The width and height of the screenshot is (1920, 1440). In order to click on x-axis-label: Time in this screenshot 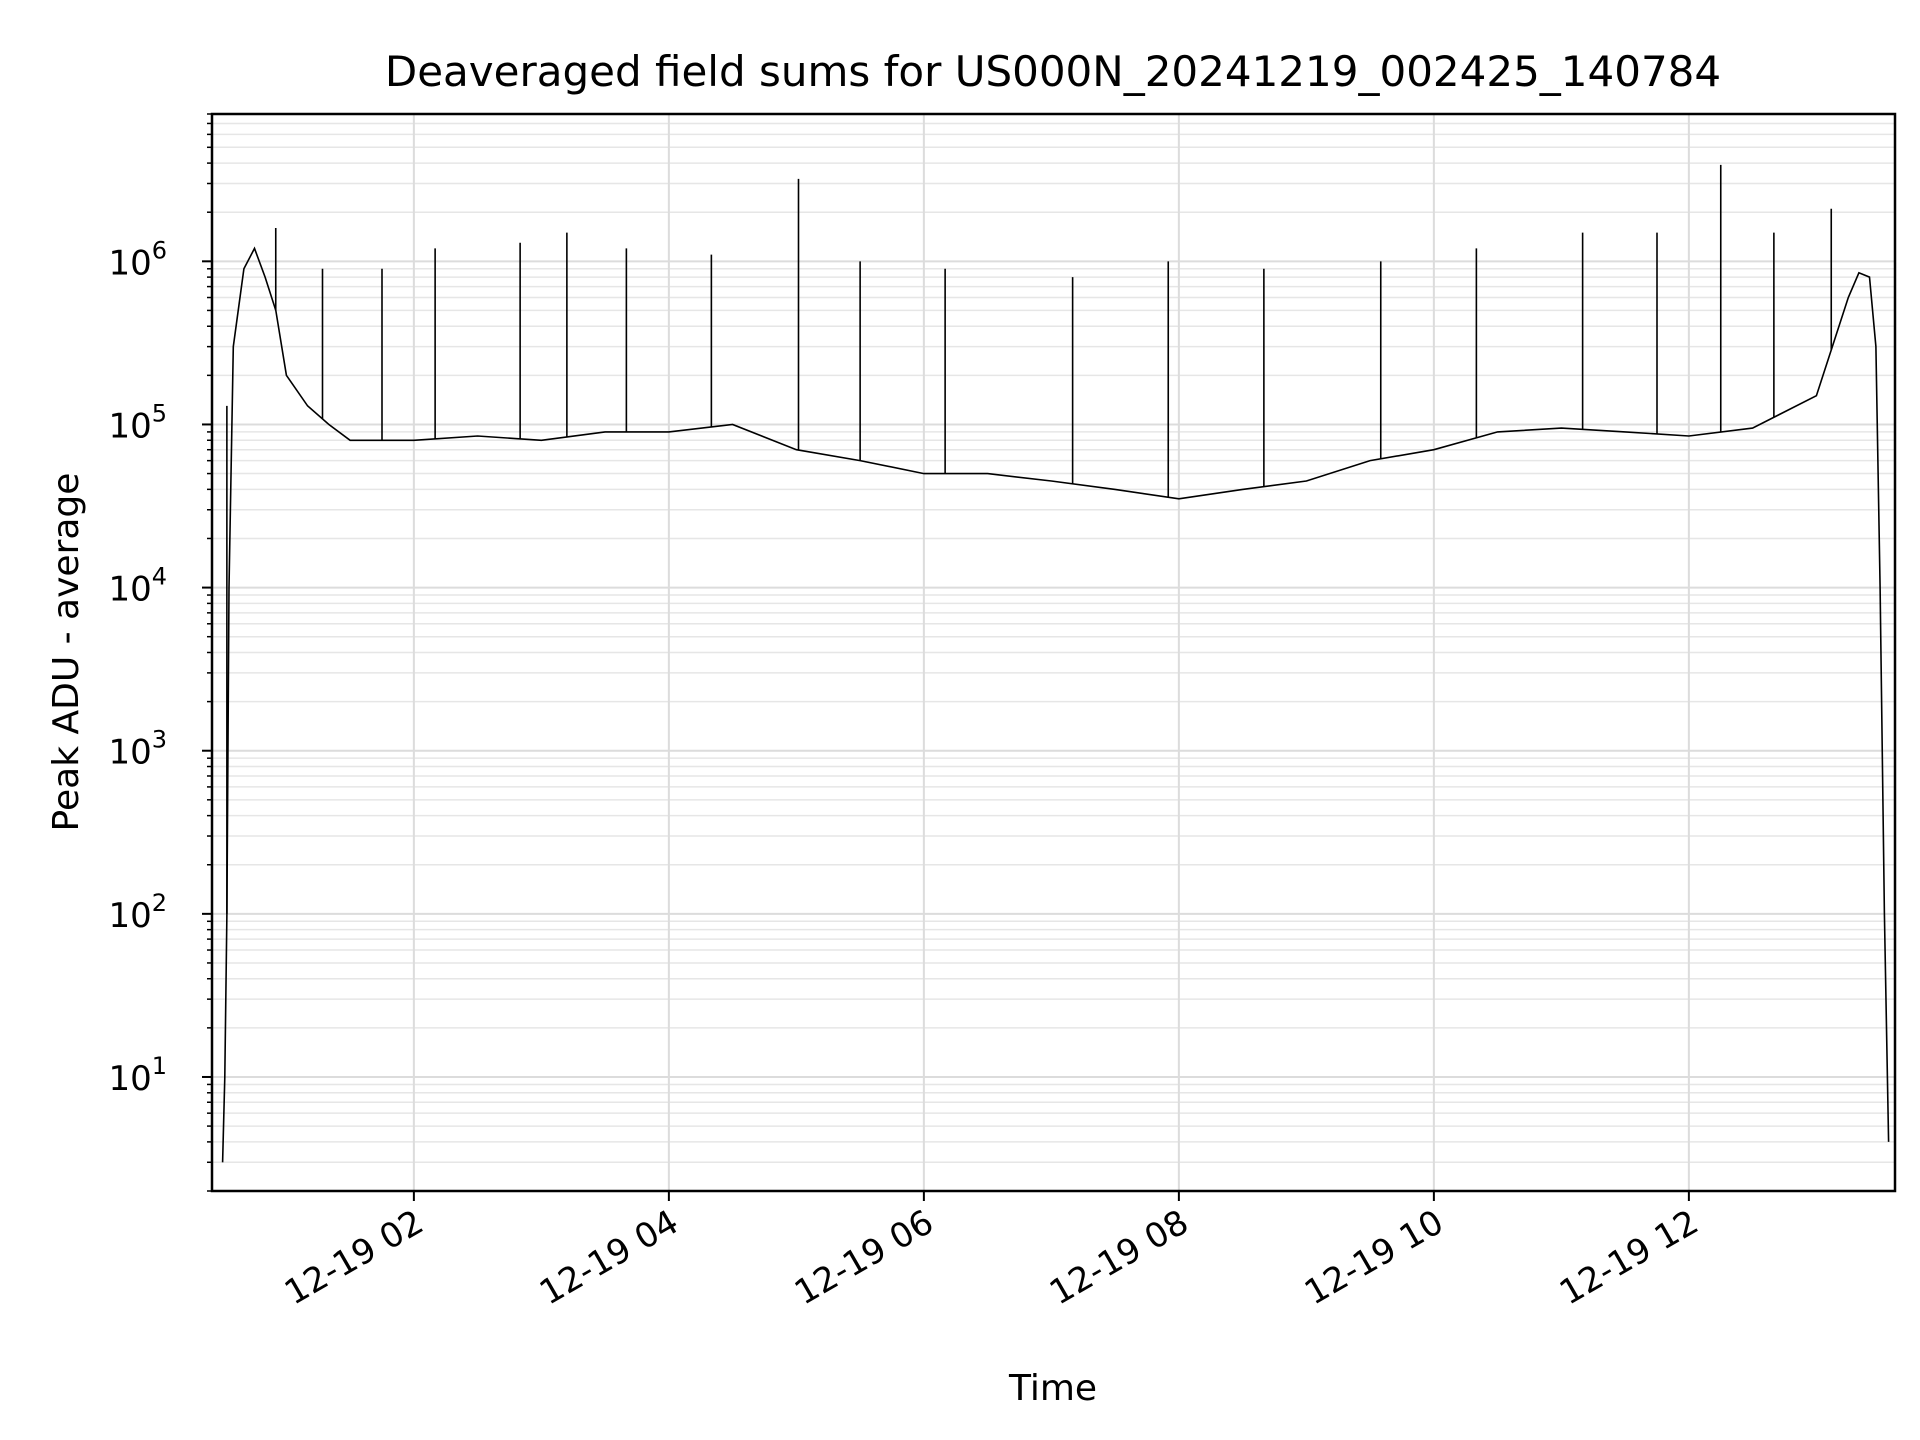, I will do `click(1052, 1388)`.